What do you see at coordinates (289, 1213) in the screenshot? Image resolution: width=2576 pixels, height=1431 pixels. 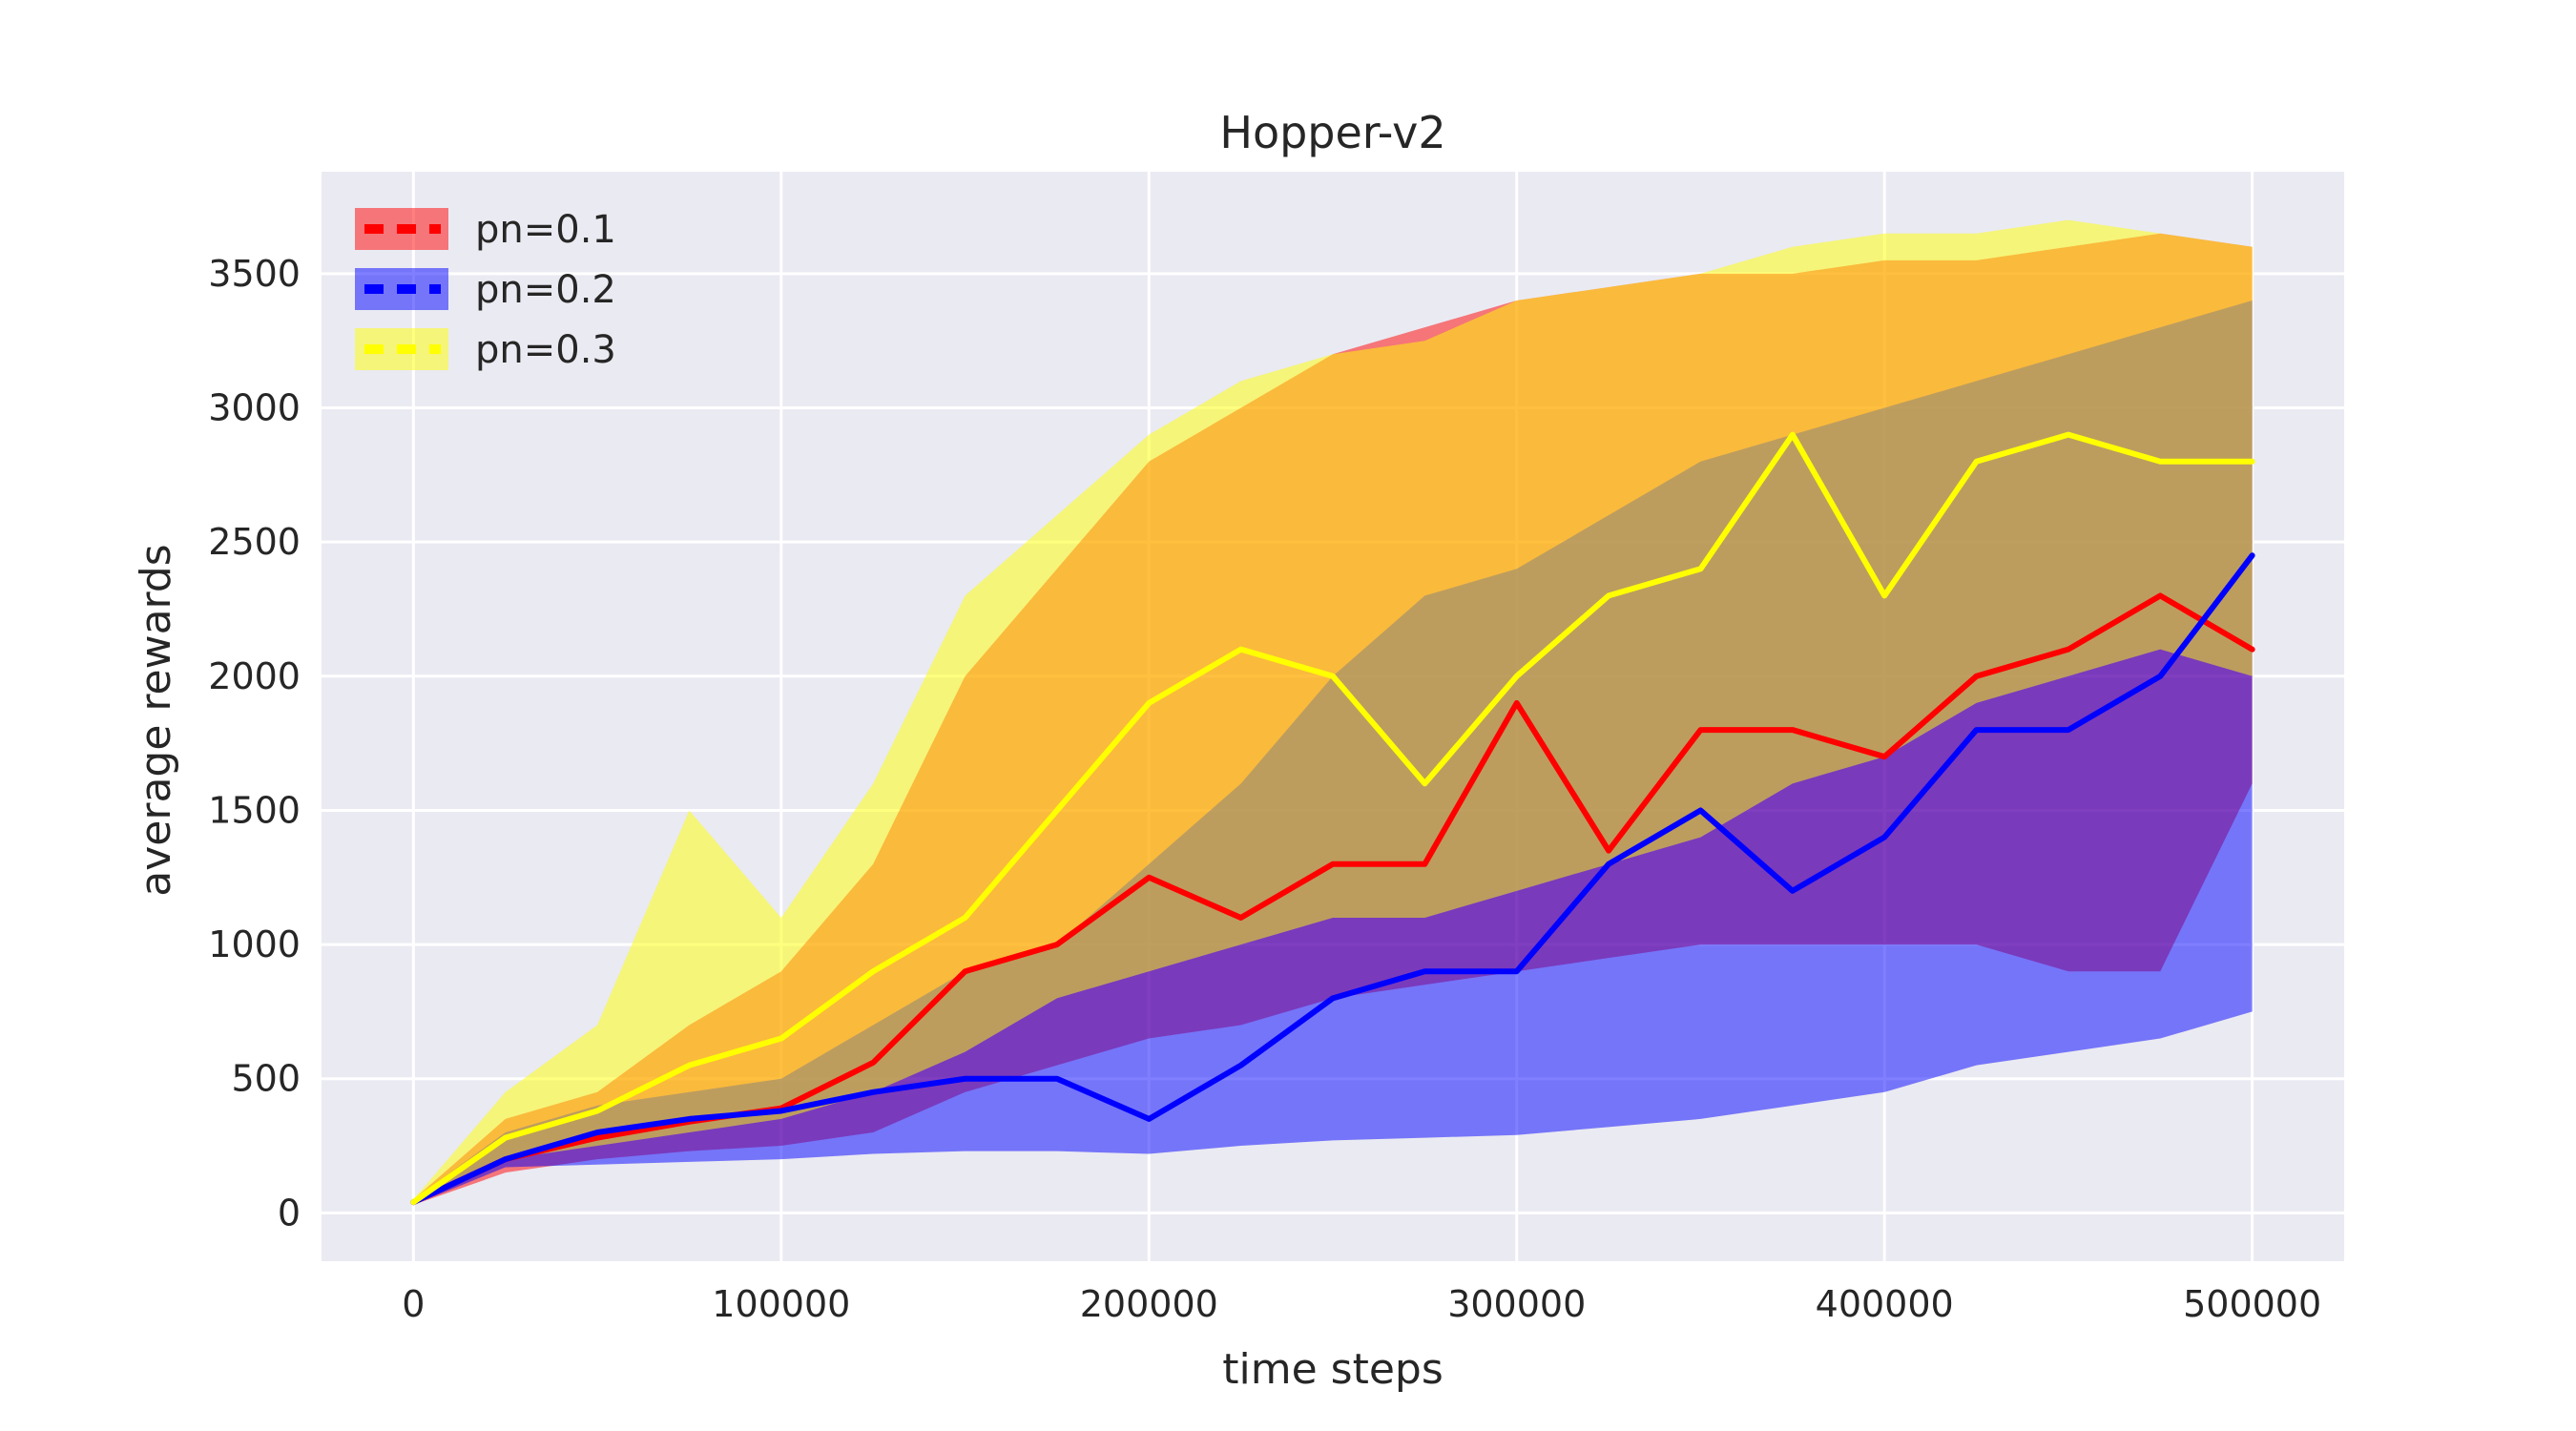 I see `y-tick-label: 0` at bounding box center [289, 1213].